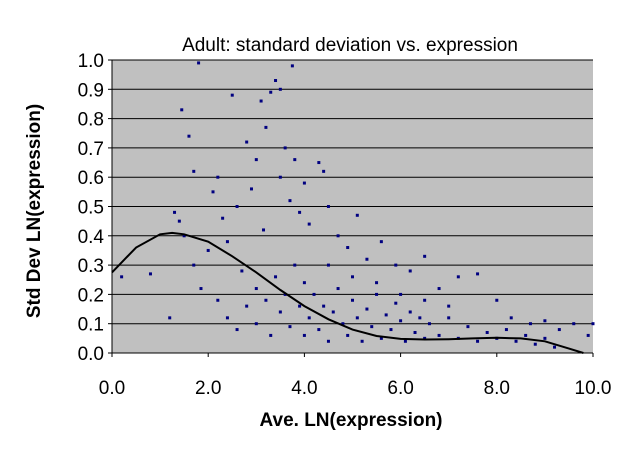 The width and height of the screenshot is (640, 454). I want to click on x-tick-label: 10.0, so click(593, 388).